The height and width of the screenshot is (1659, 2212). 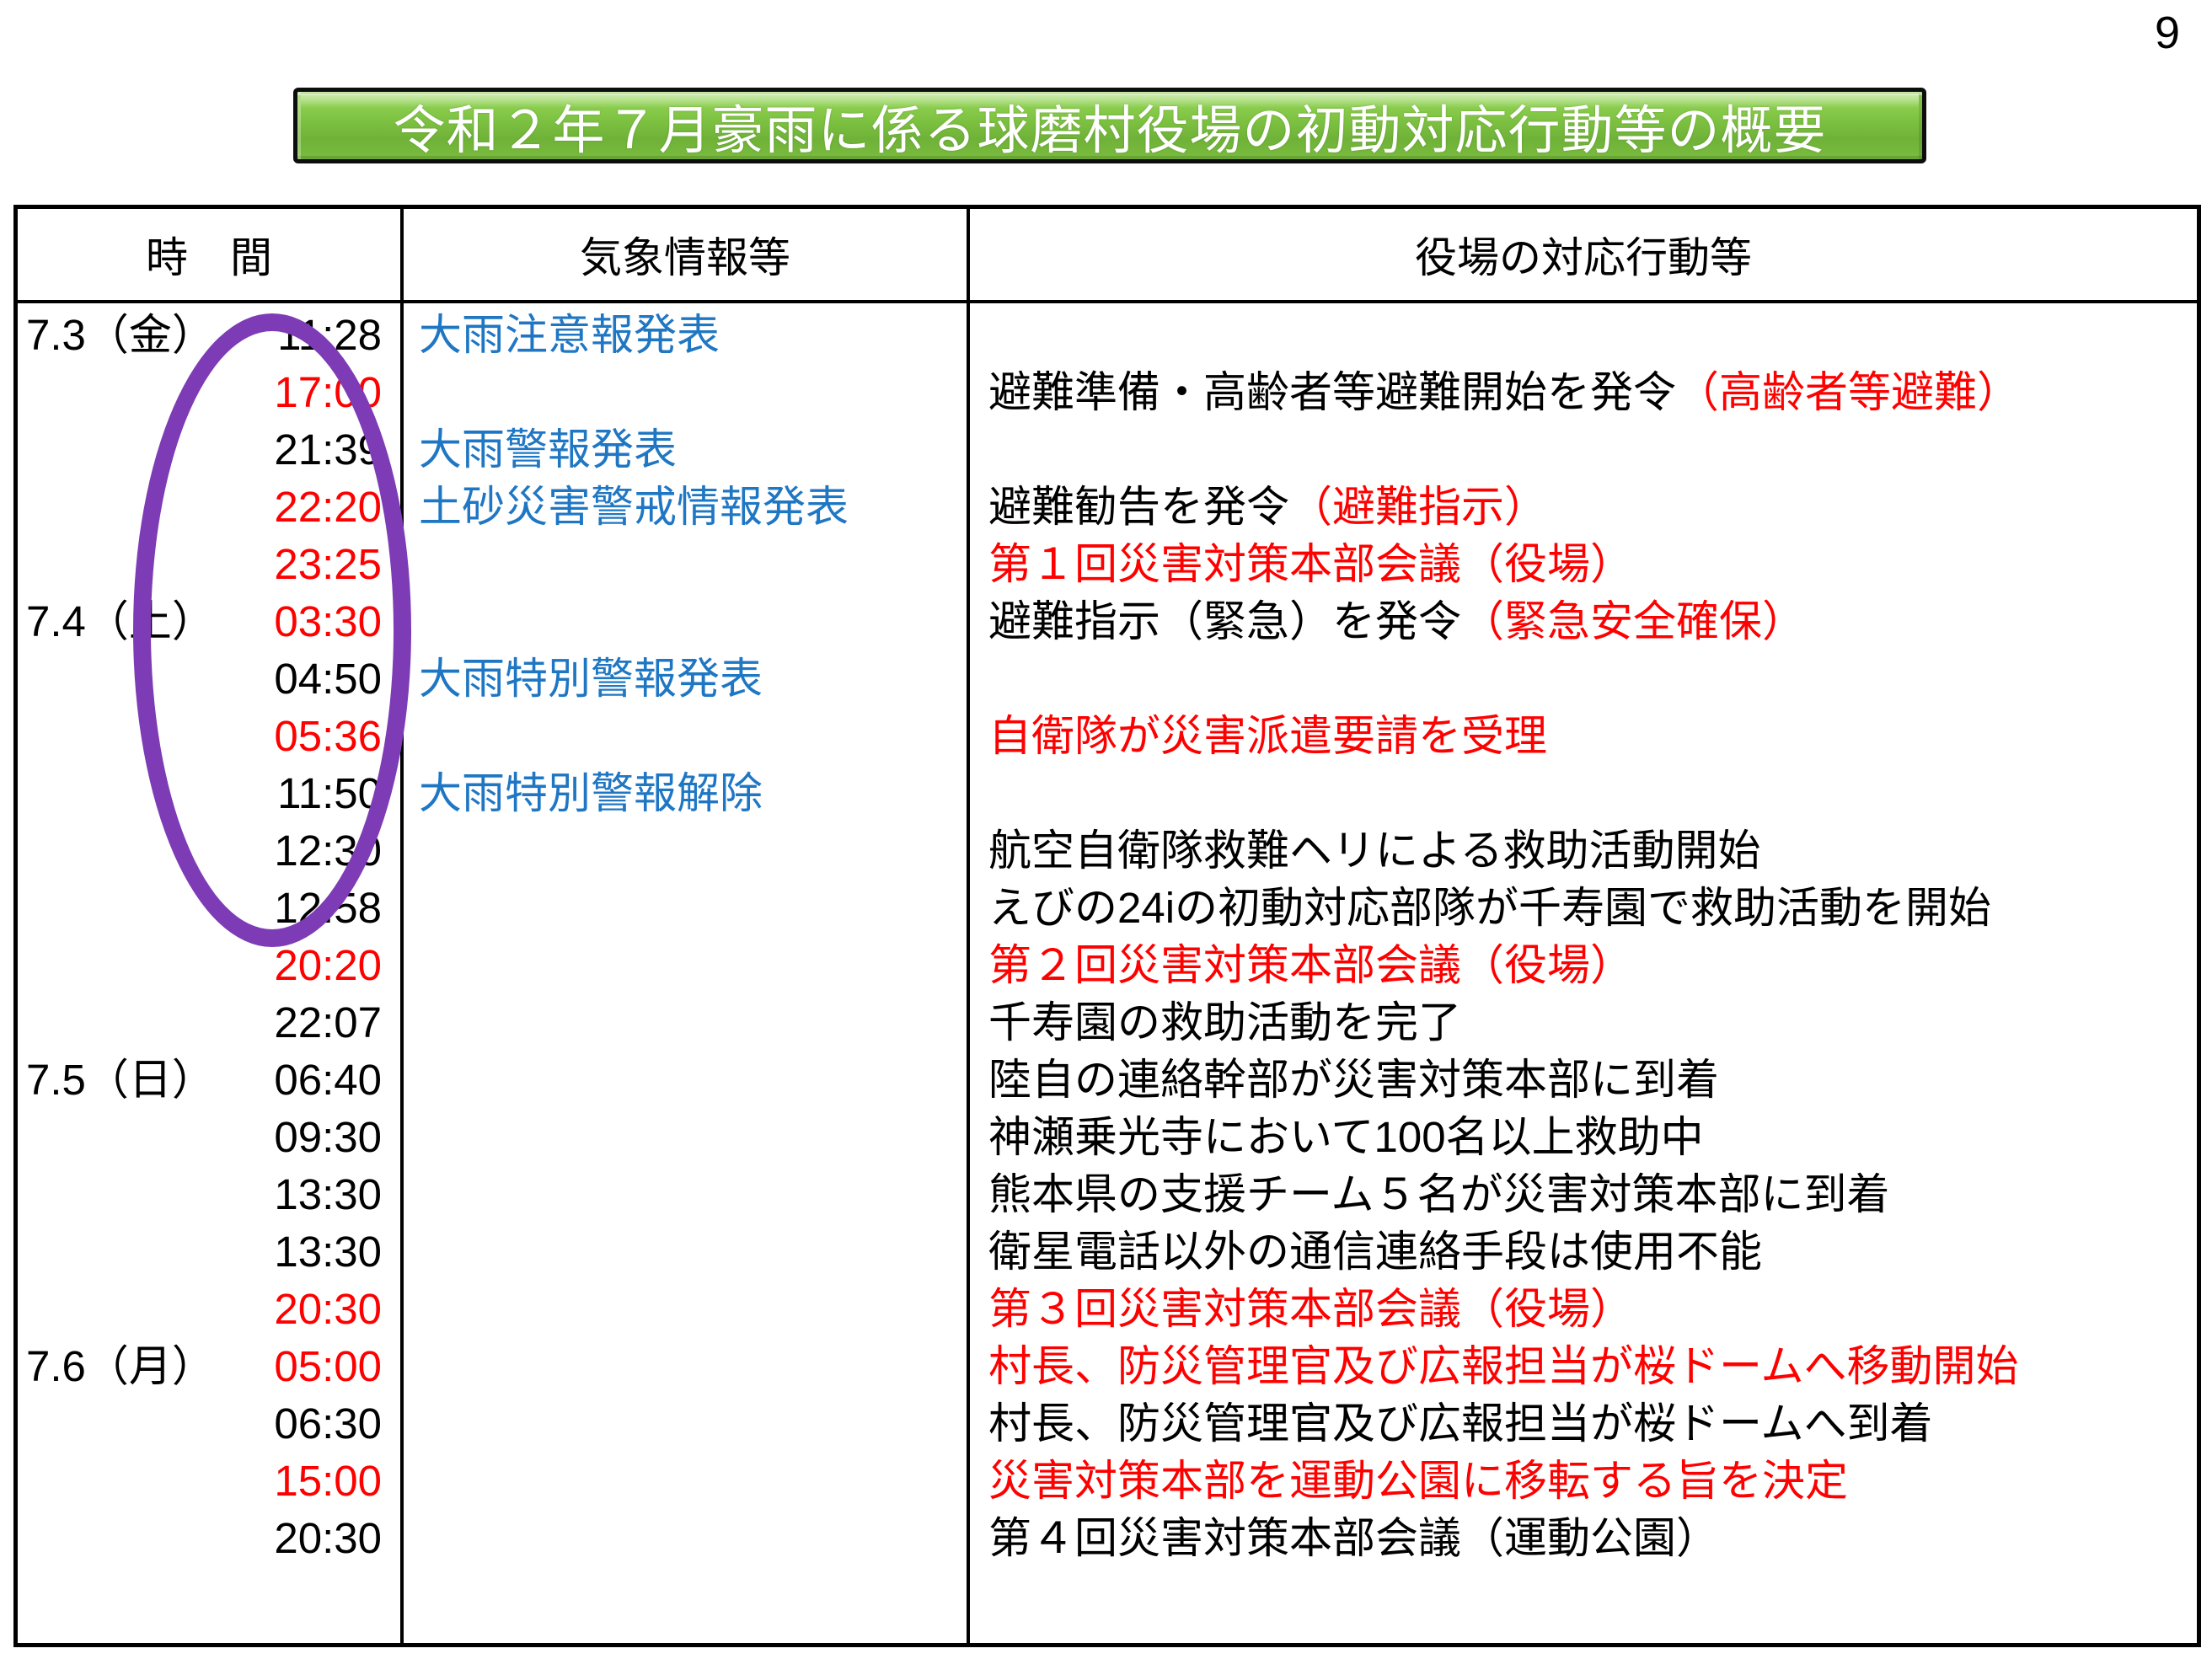 I want to click on time-row: 7.3（金） 11:28, so click(x=209, y=335).